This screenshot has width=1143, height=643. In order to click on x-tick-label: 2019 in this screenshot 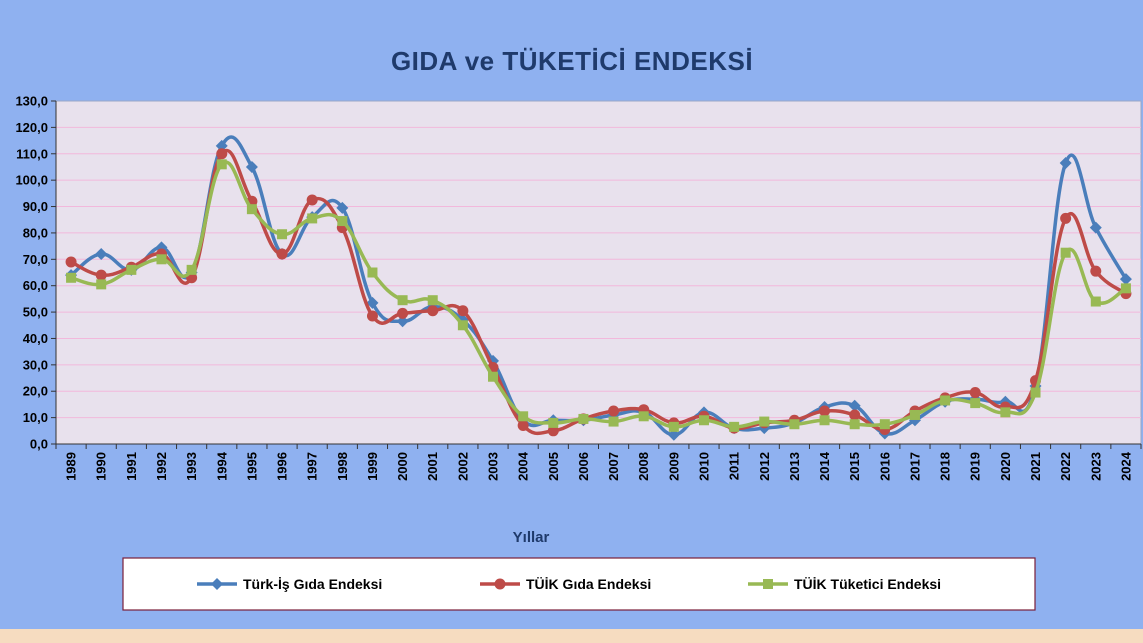, I will do `click(975, 466)`.